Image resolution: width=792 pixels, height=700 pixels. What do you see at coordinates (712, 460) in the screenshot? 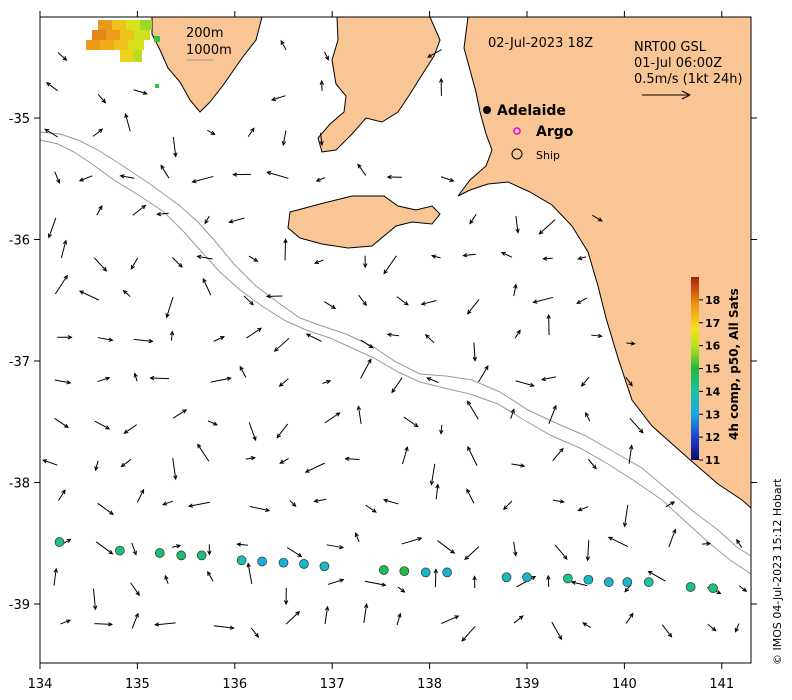
I see `colorbar-tick-label: 11` at bounding box center [712, 460].